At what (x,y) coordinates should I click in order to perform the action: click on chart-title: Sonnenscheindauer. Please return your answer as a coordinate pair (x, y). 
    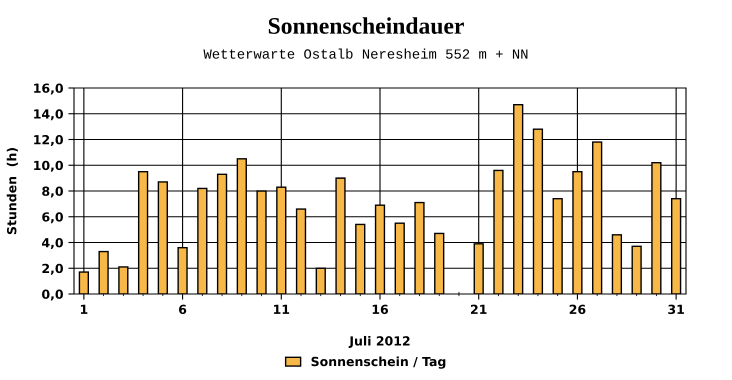
    Looking at the image, I should click on (366, 25).